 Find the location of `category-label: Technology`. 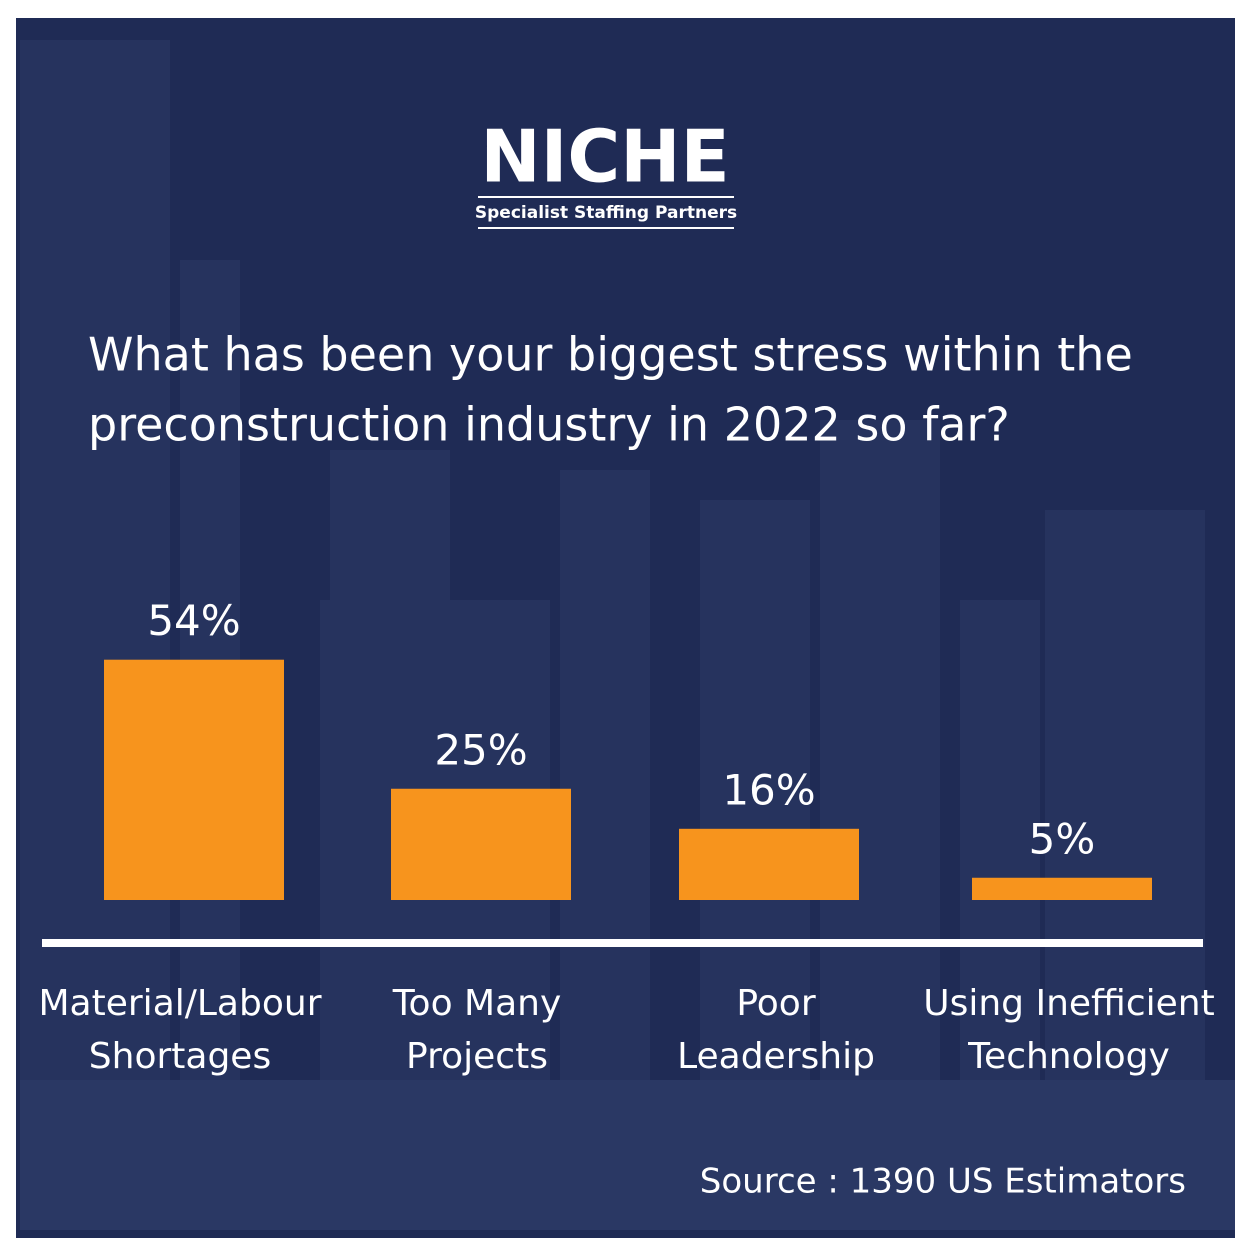

category-label: Technology is located at coordinates (1068, 1056).